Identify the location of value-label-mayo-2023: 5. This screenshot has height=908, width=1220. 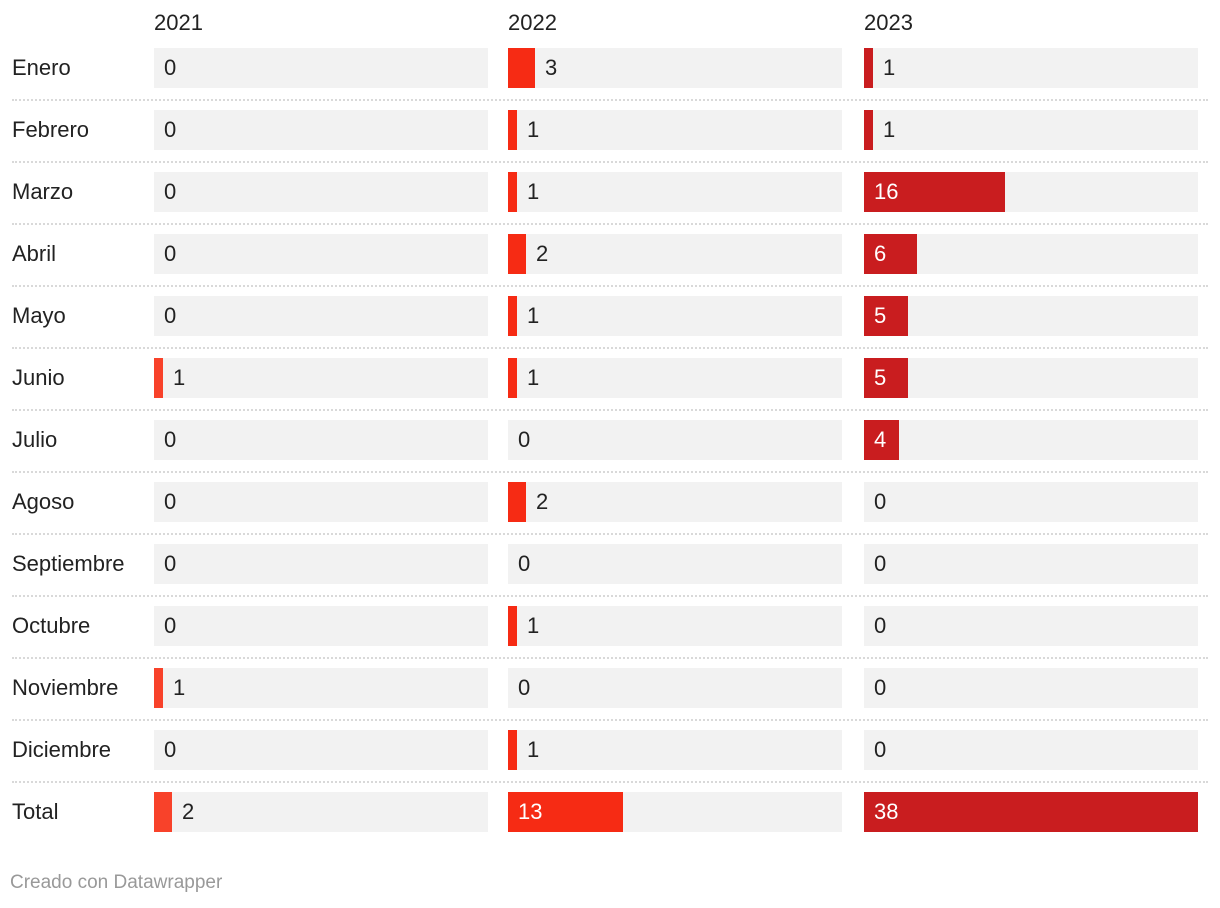
(880, 315).